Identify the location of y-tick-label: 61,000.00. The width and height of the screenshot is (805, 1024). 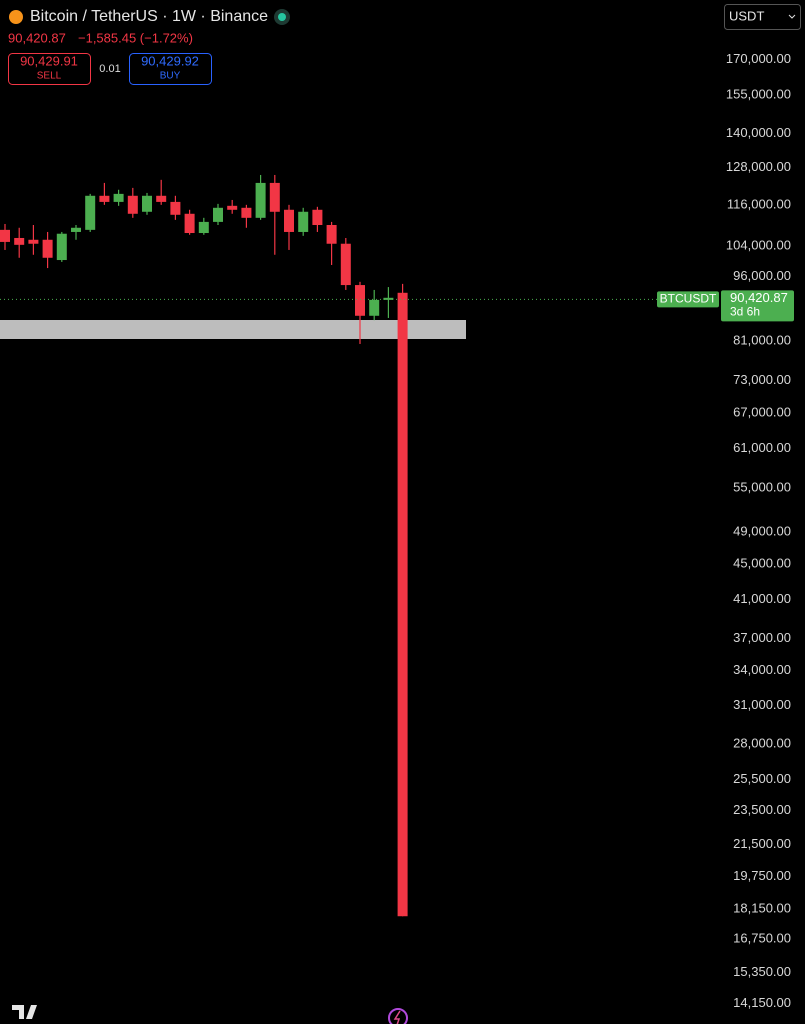
(762, 447).